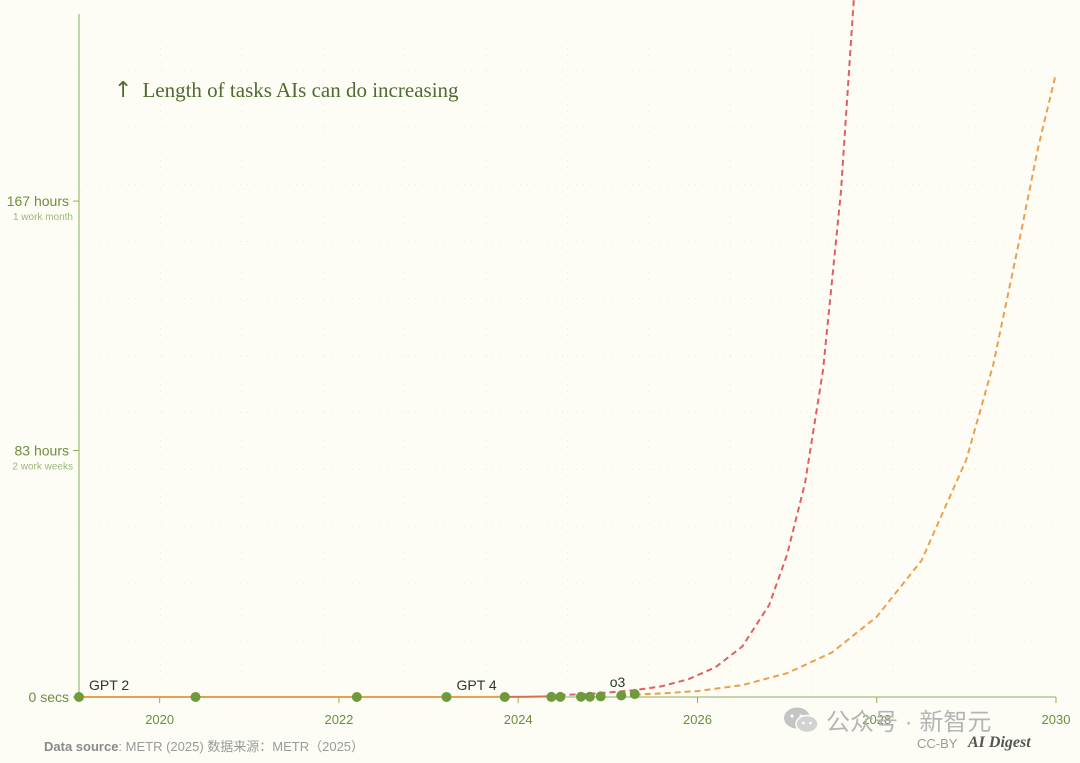 This screenshot has width=1080, height=763. Describe the element at coordinates (999, 742) in the screenshot. I see `brand-logo: AI Digest` at that location.